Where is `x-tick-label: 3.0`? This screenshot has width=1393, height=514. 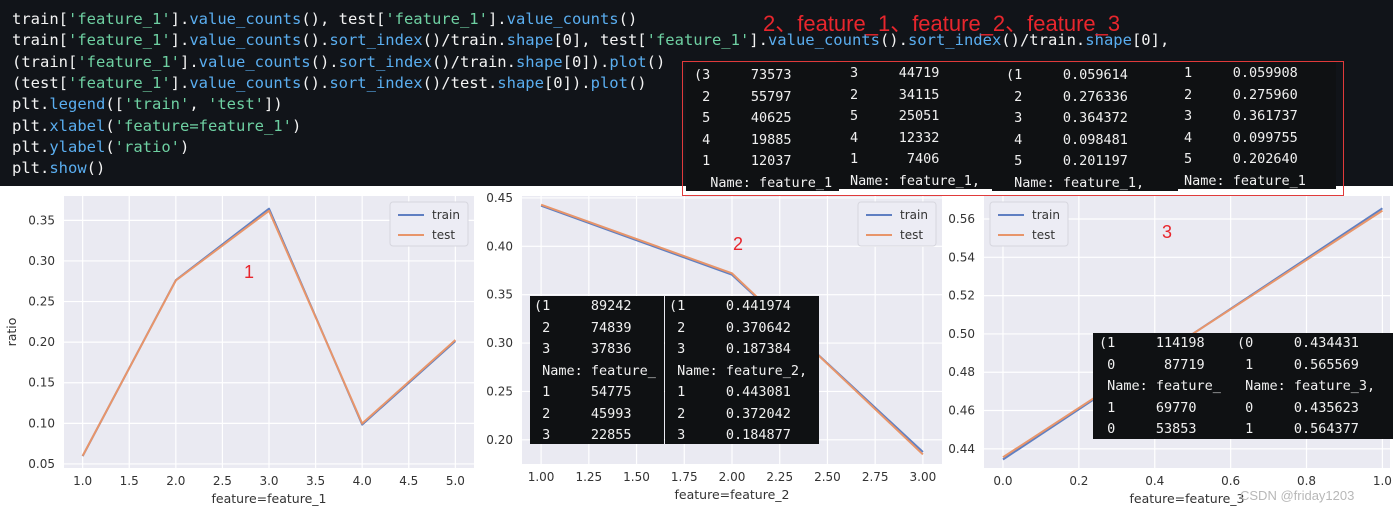
x-tick-label: 3.0 is located at coordinates (268, 481).